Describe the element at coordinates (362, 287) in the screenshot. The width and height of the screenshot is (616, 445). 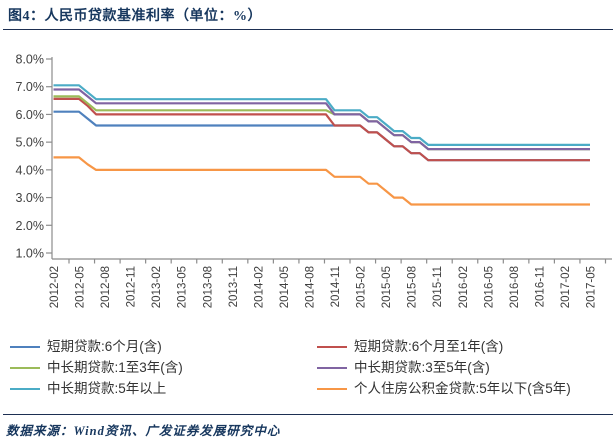
I see `x-tick-label: 2015-02` at that location.